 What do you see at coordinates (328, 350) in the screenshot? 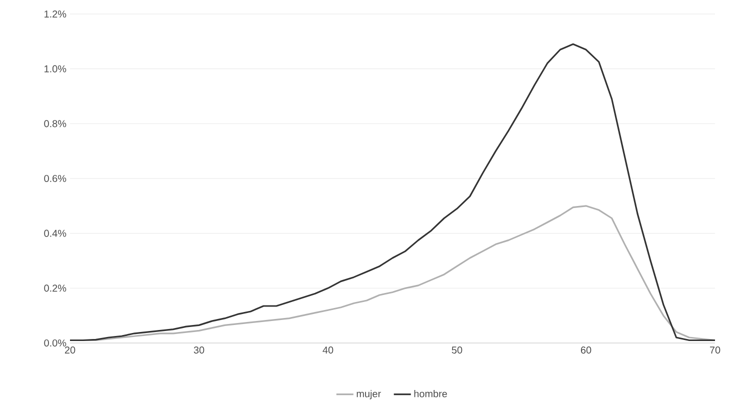
I see `x-tick-label: 40` at bounding box center [328, 350].